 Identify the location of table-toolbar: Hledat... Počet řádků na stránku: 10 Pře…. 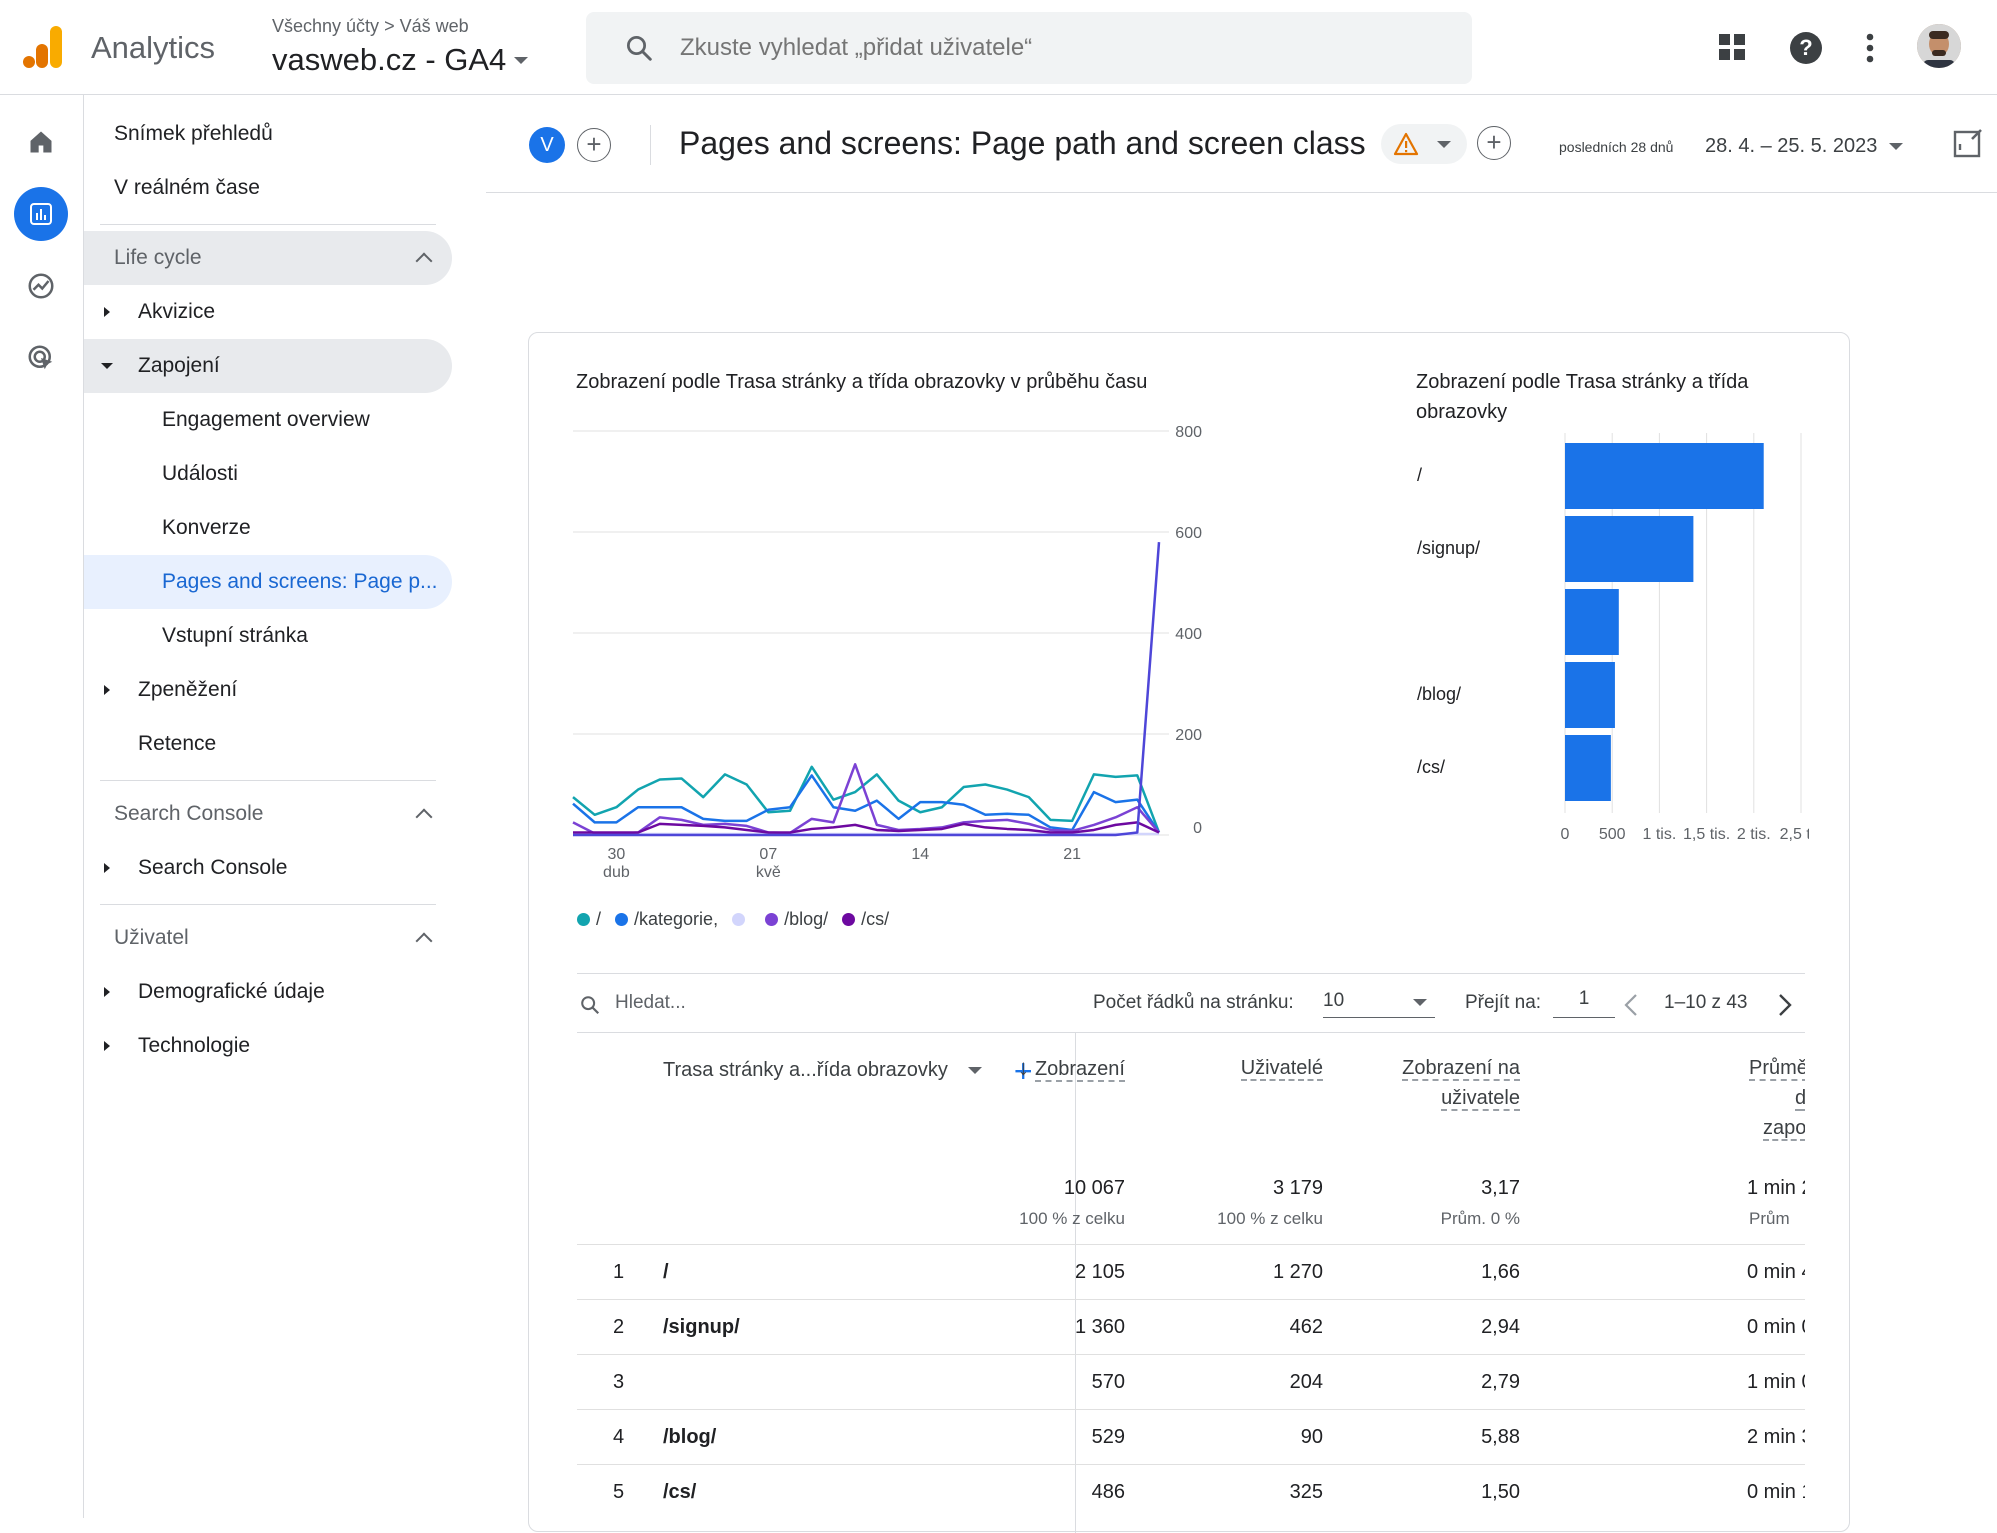
(1191, 1003).